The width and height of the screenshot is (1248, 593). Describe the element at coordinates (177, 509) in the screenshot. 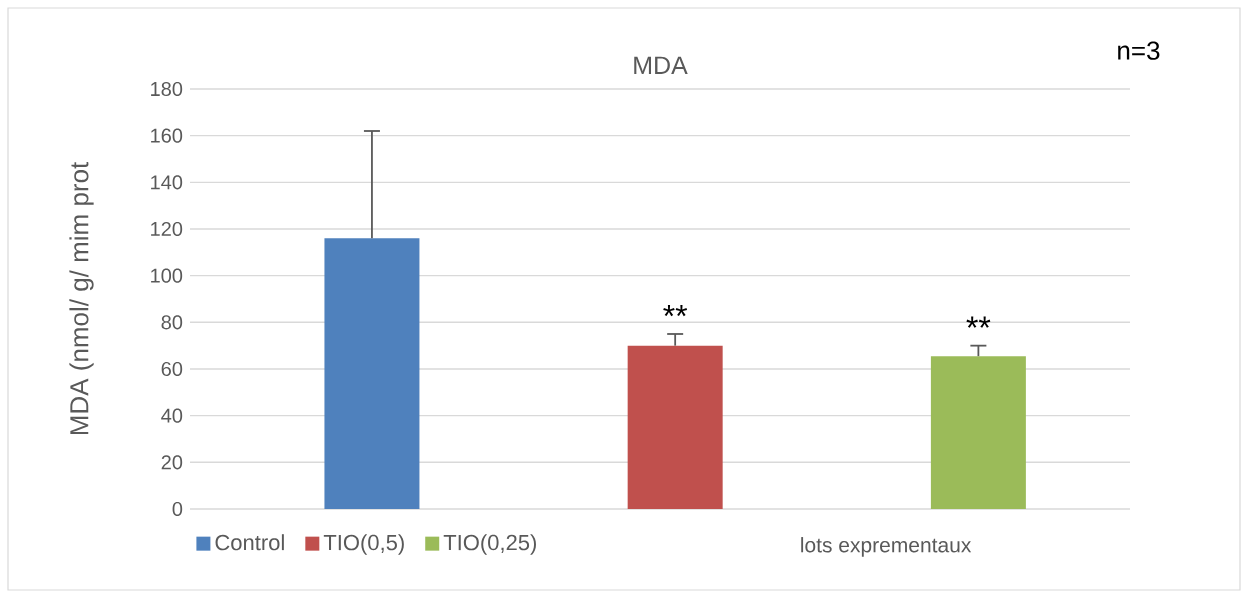

I see `y-tick-label: 0` at that location.